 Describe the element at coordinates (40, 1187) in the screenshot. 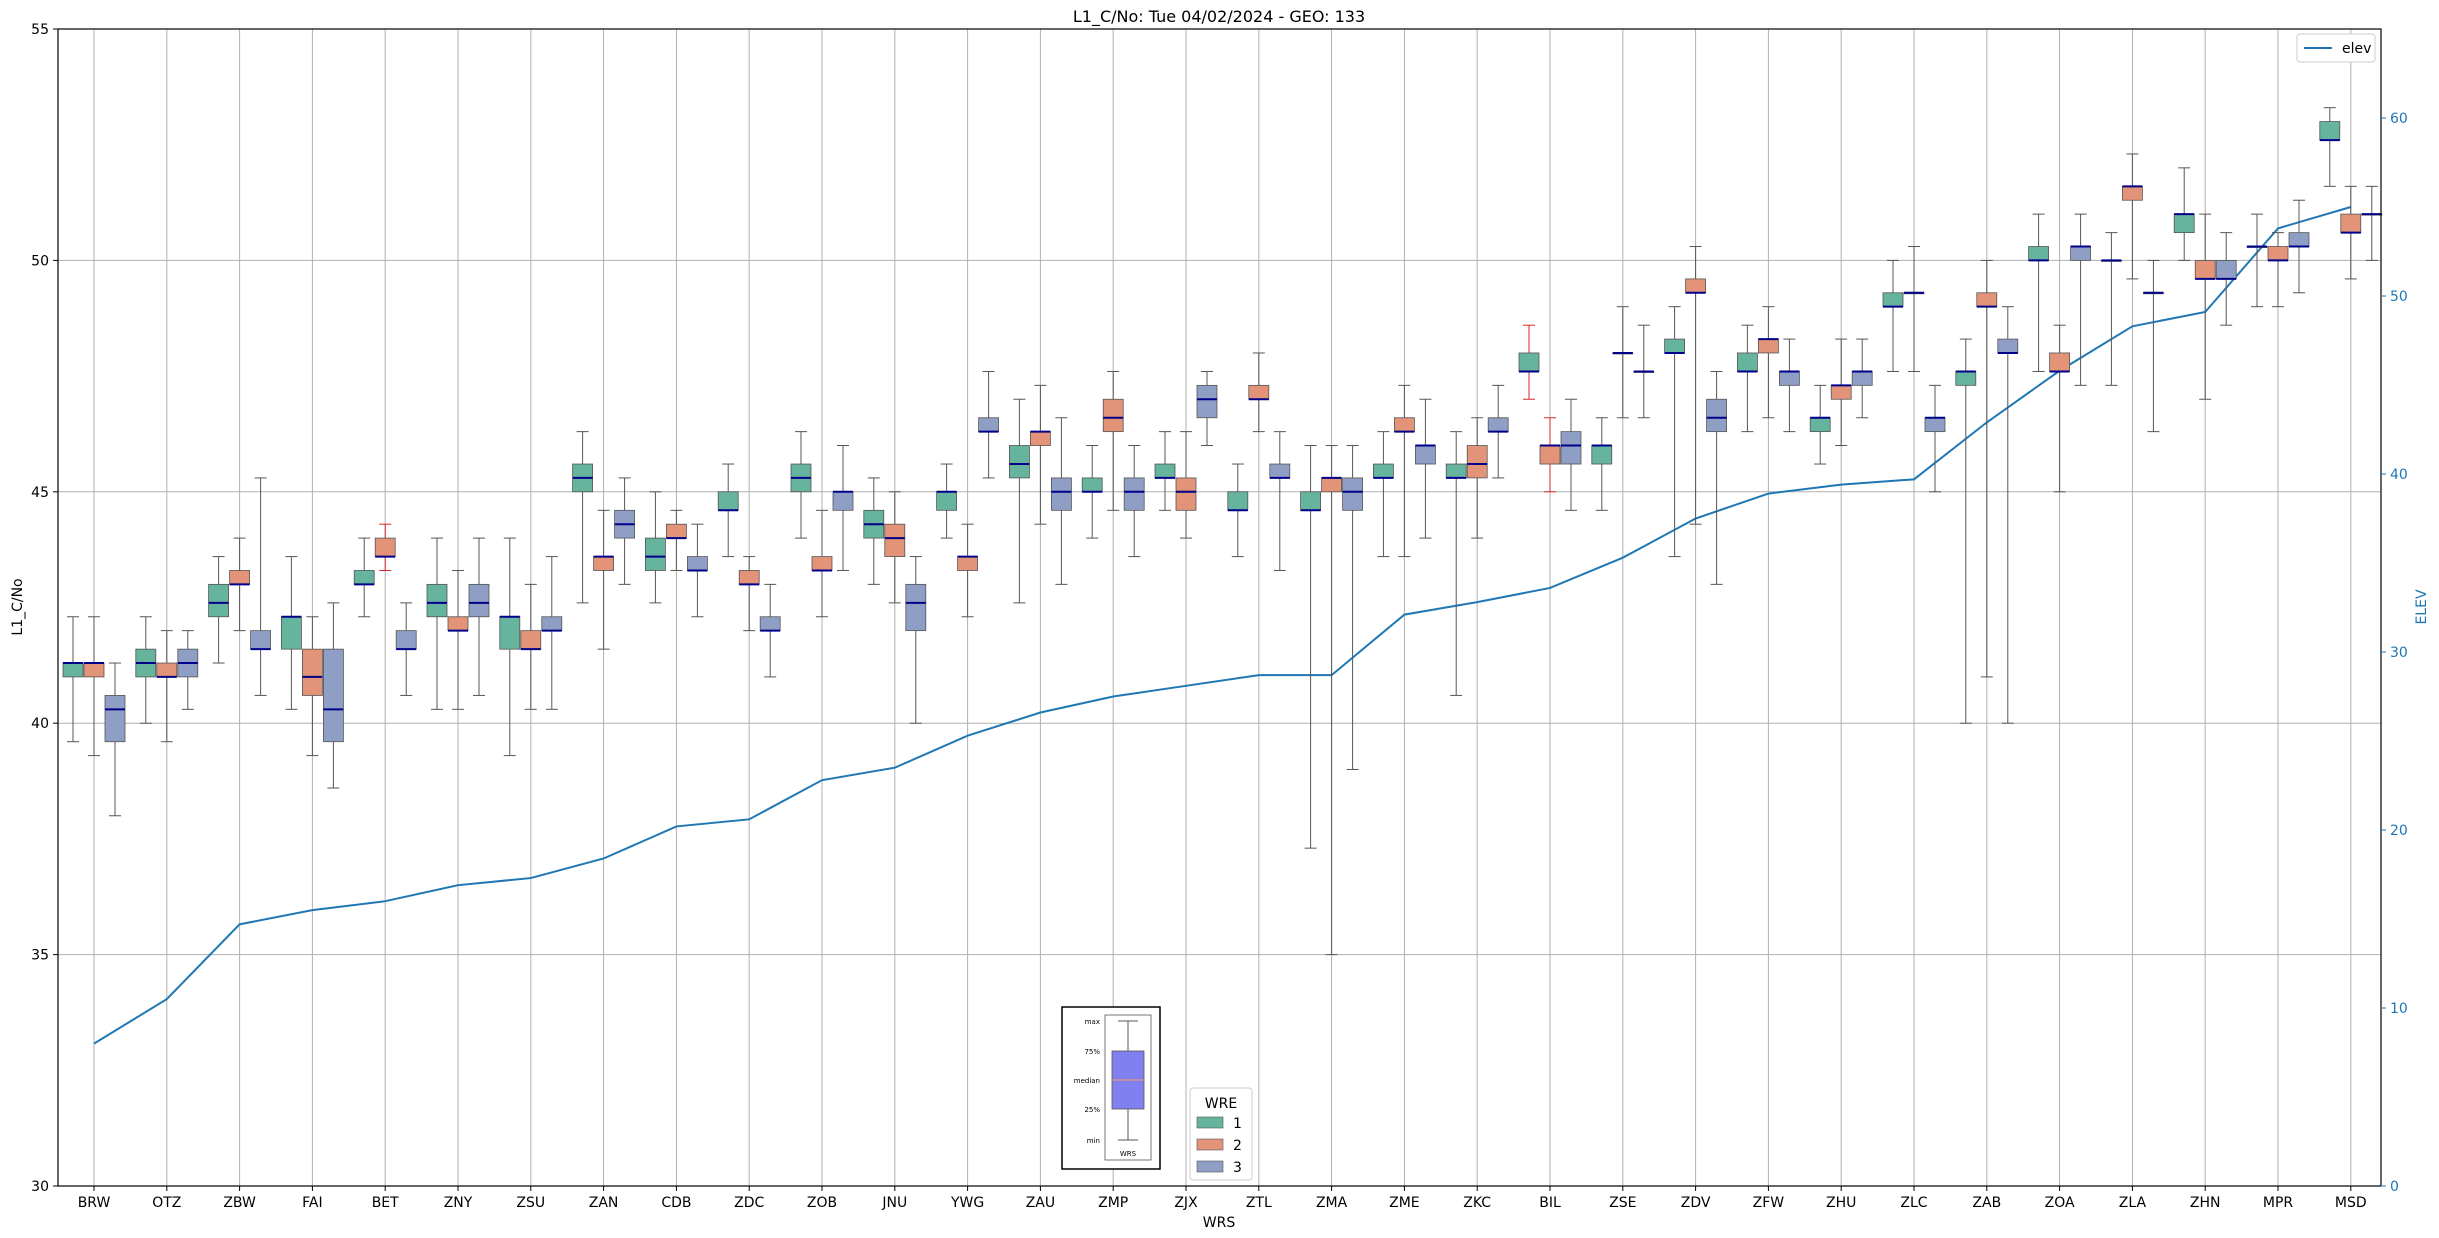

I see `y-tick-label-0: 30` at that location.